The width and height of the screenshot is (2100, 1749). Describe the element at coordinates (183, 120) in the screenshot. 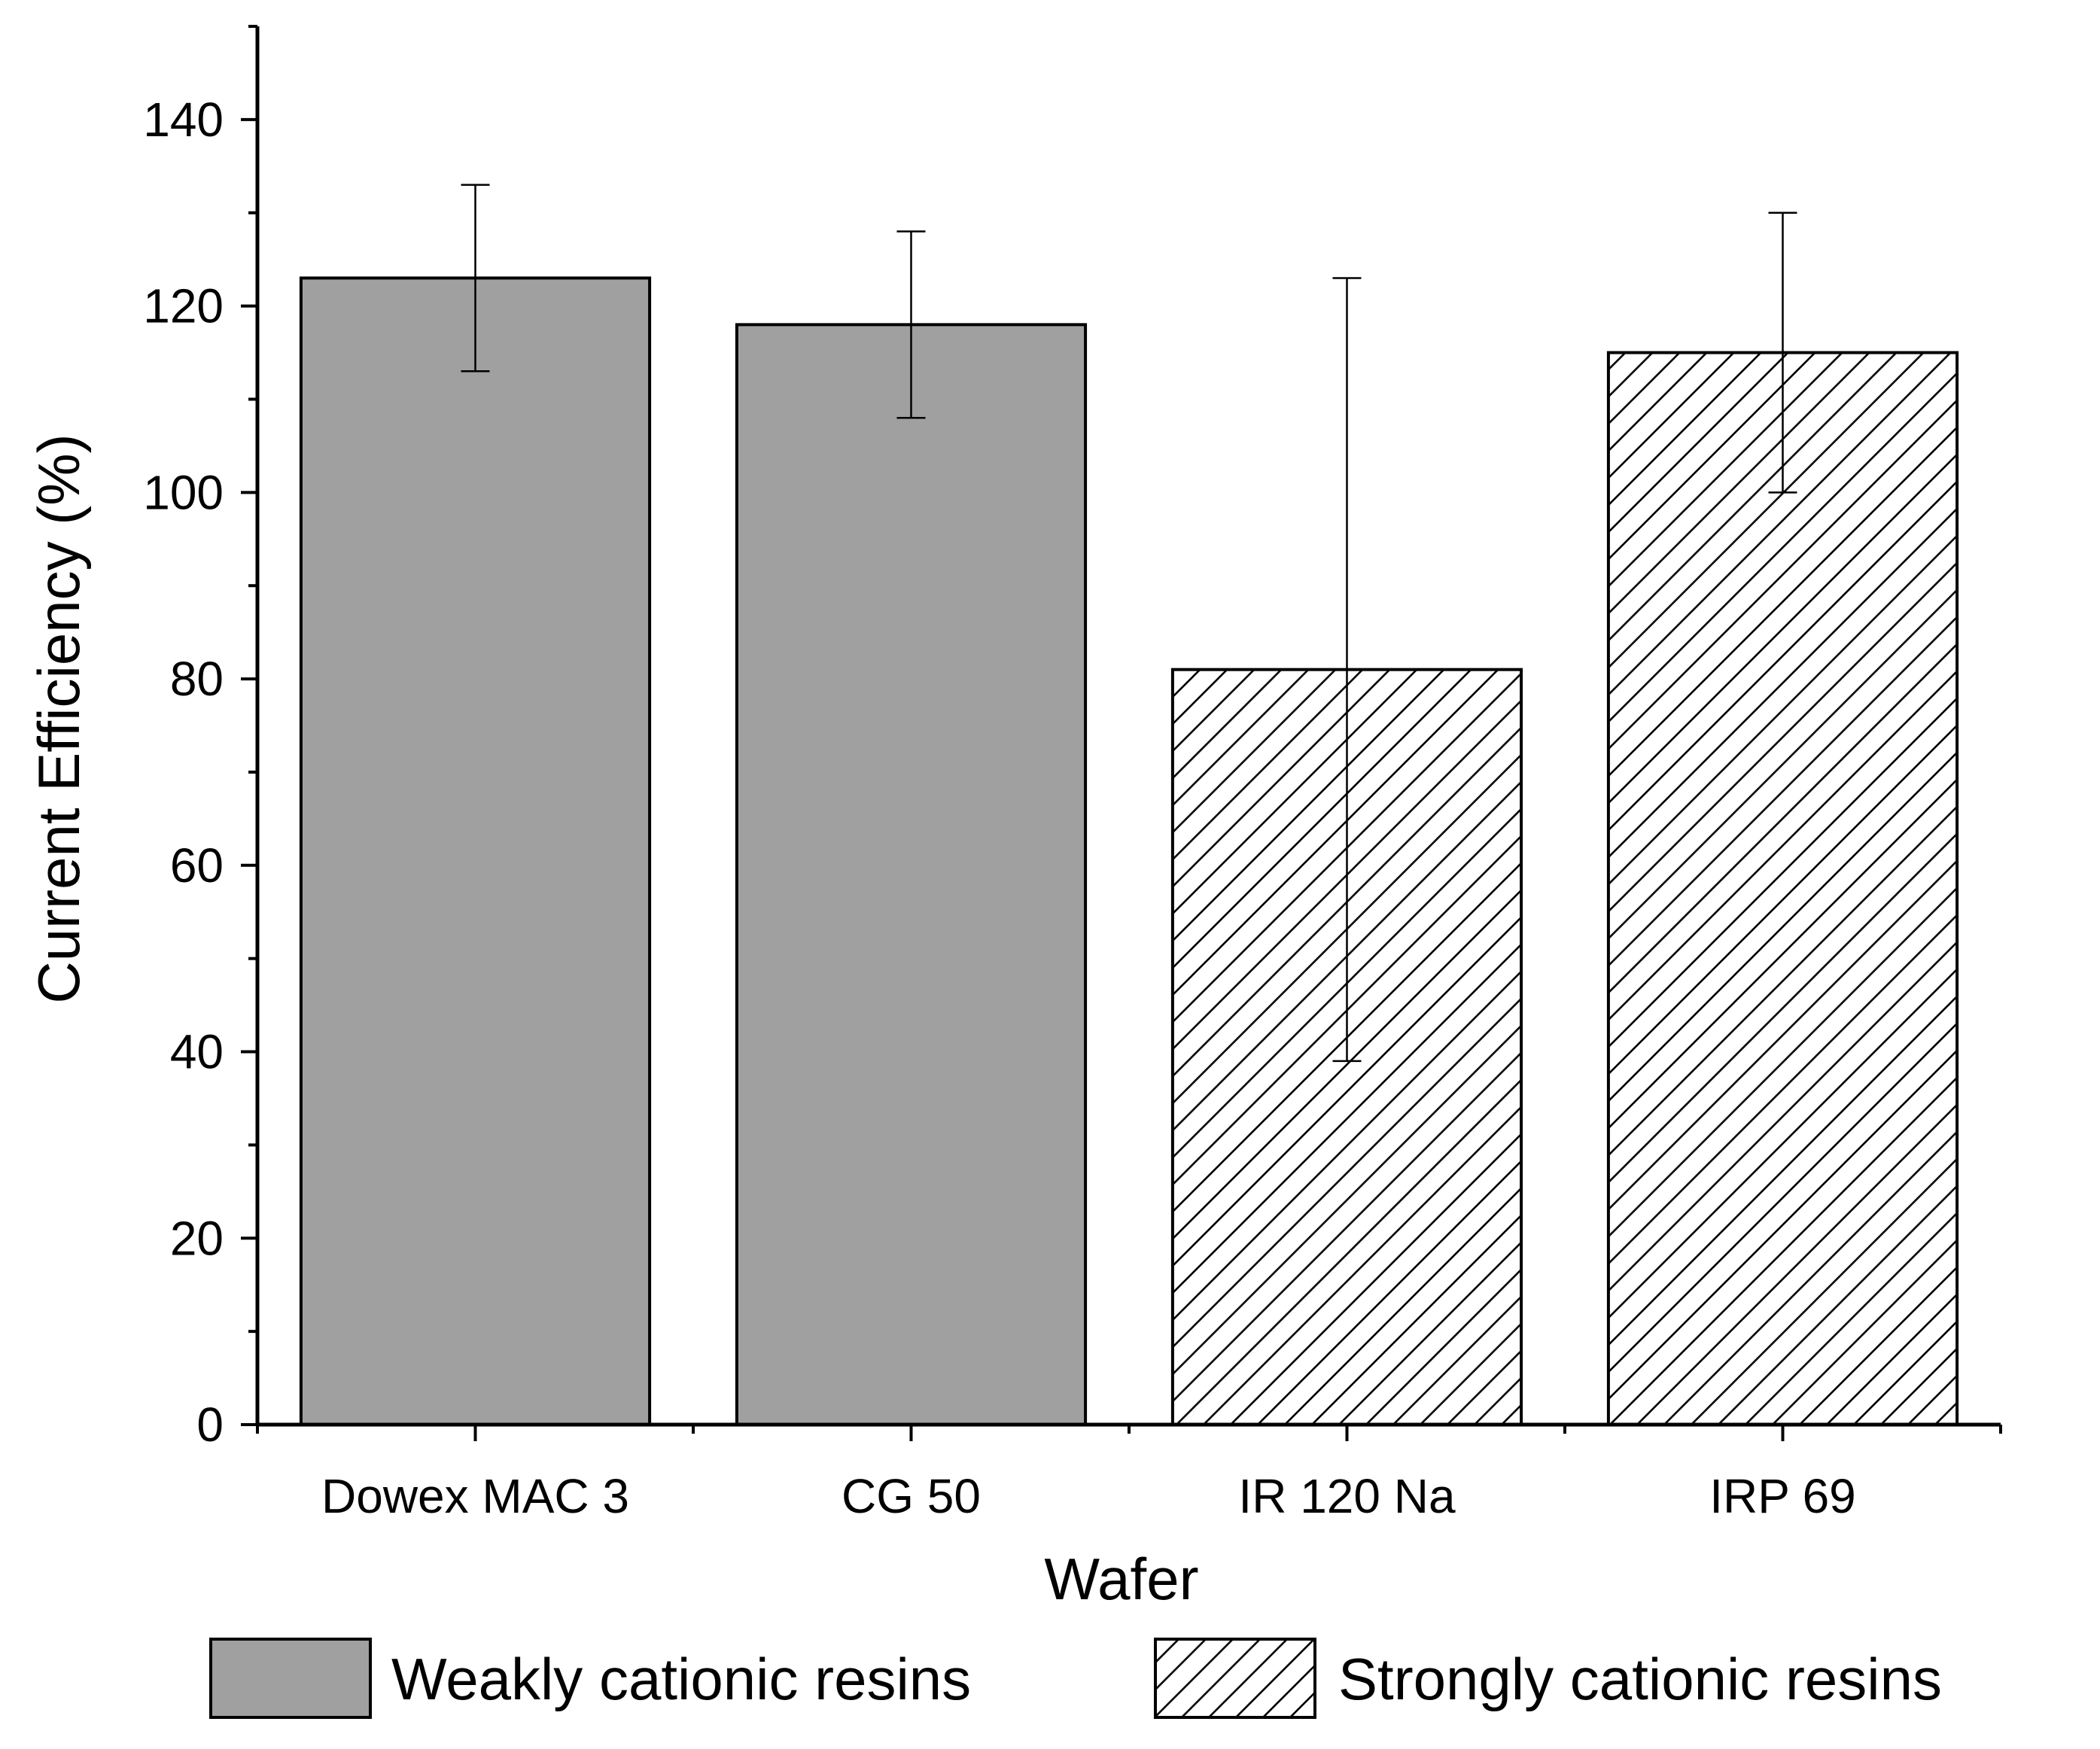

I see `y-tick-label: 140` at that location.